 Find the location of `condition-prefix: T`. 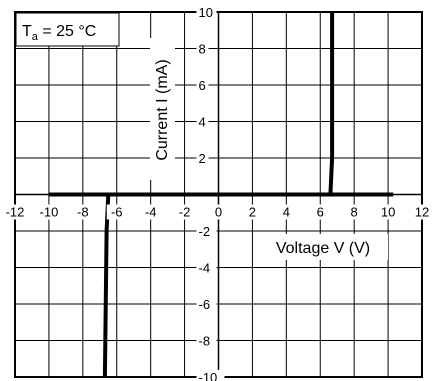

condition-prefix: T is located at coordinates (27, 31).